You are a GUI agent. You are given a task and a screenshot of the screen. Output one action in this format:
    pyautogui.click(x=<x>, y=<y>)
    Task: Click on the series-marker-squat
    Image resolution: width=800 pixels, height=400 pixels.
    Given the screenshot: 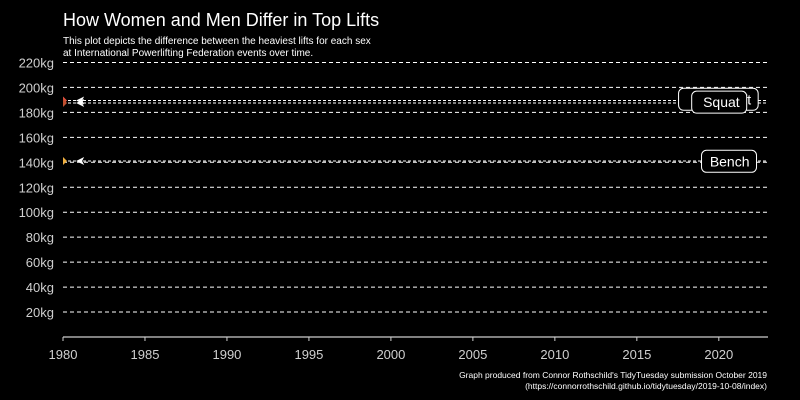 What is the action you would take?
    pyautogui.click(x=65, y=103)
    